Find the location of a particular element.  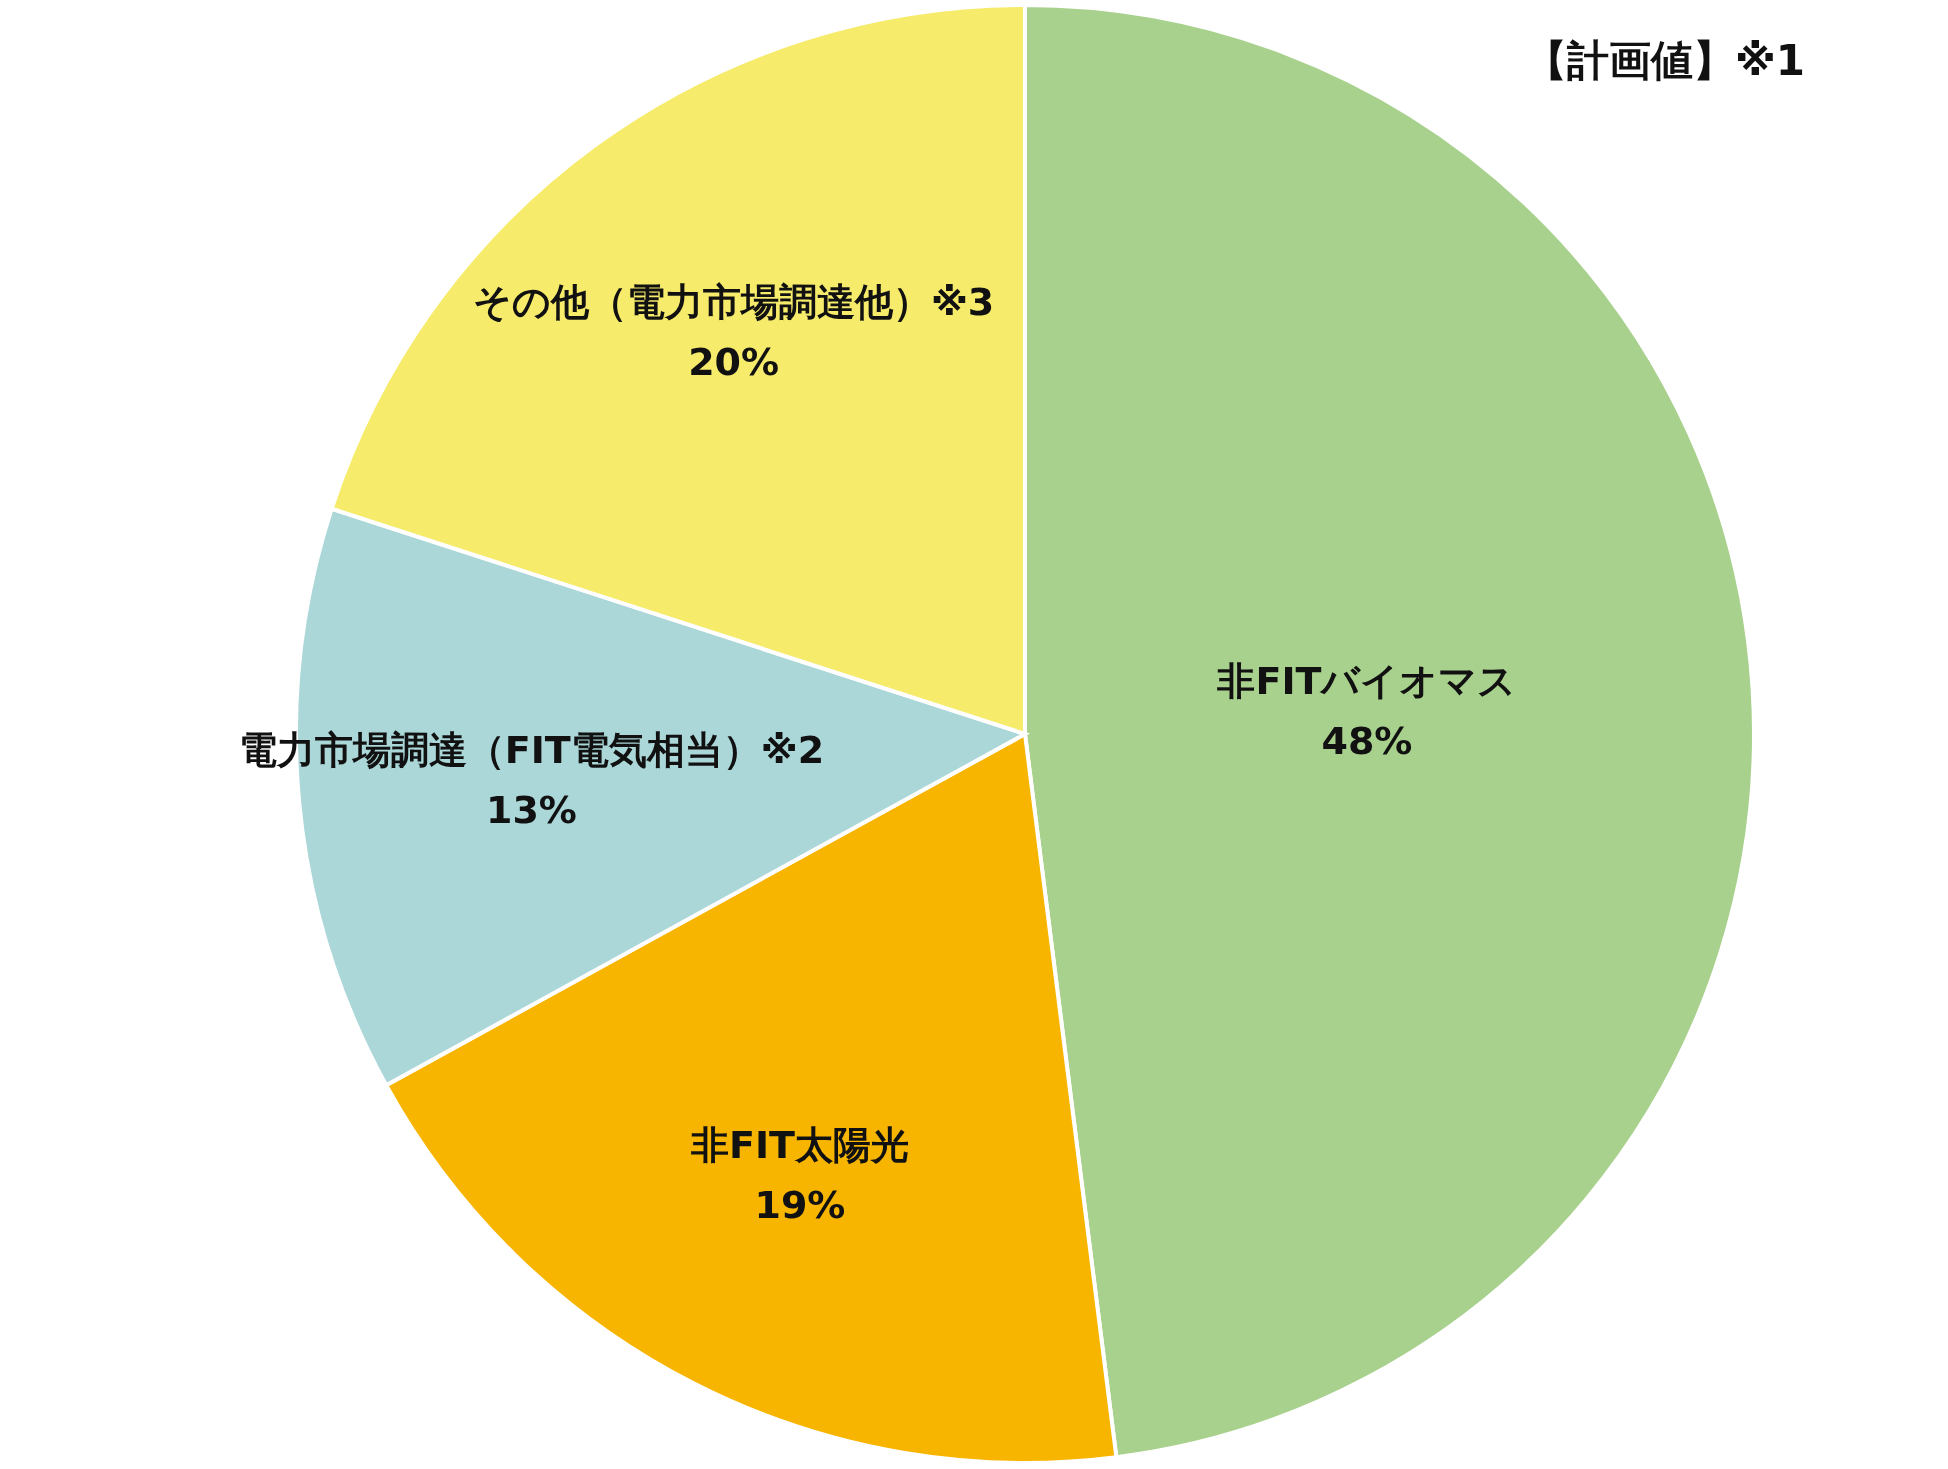

slice-label: 非FITバイオマス is located at coordinates (1366, 681).